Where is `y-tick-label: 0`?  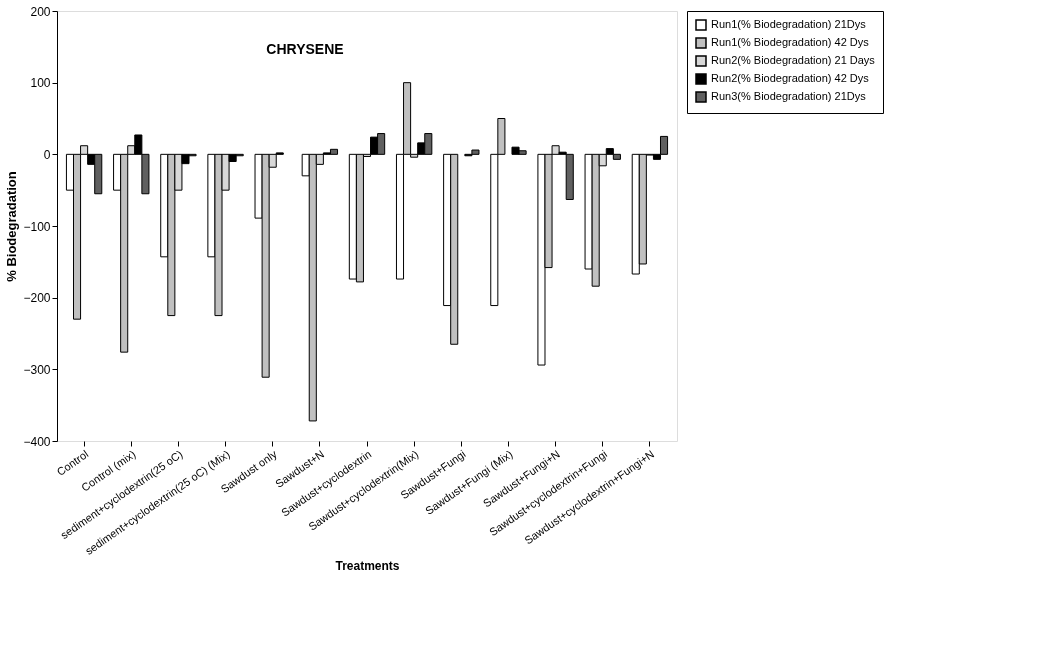
y-tick-label: 0 is located at coordinates (47, 154).